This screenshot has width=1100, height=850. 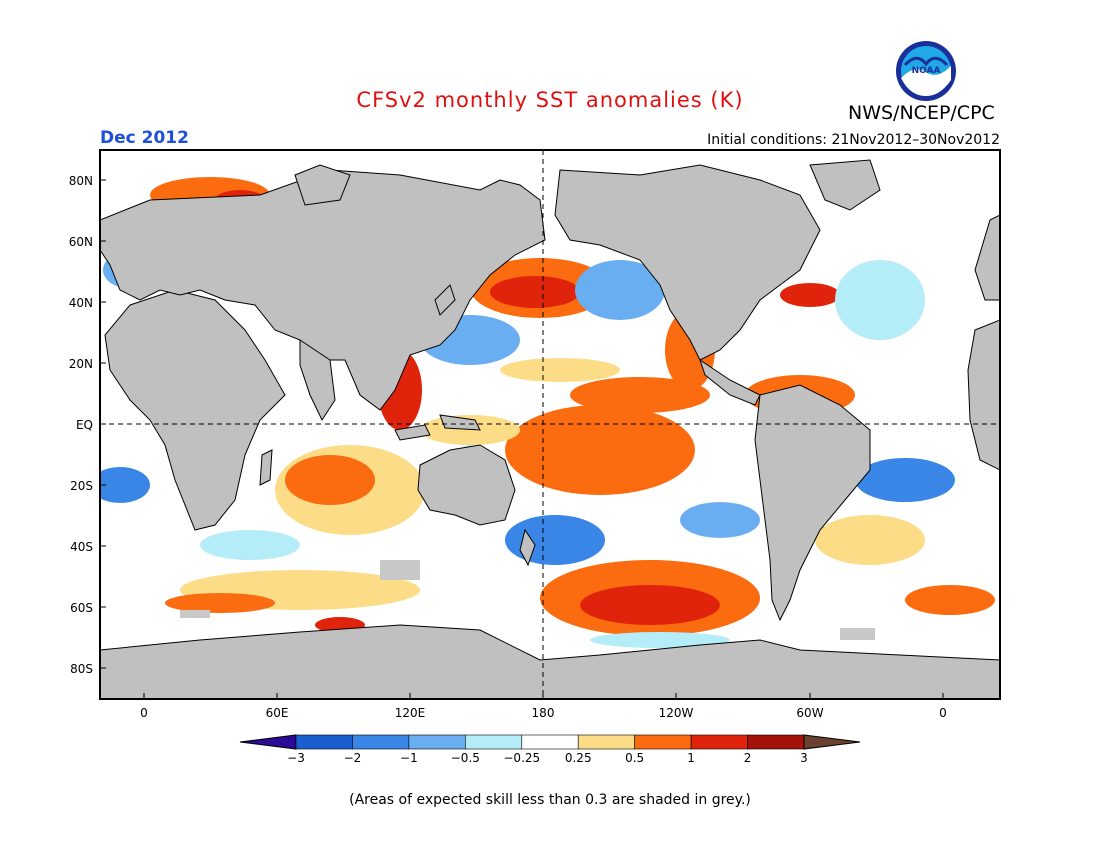 What do you see at coordinates (921, 113) in the screenshot?
I see `agency-label: NWS/NCEP/CPC` at bounding box center [921, 113].